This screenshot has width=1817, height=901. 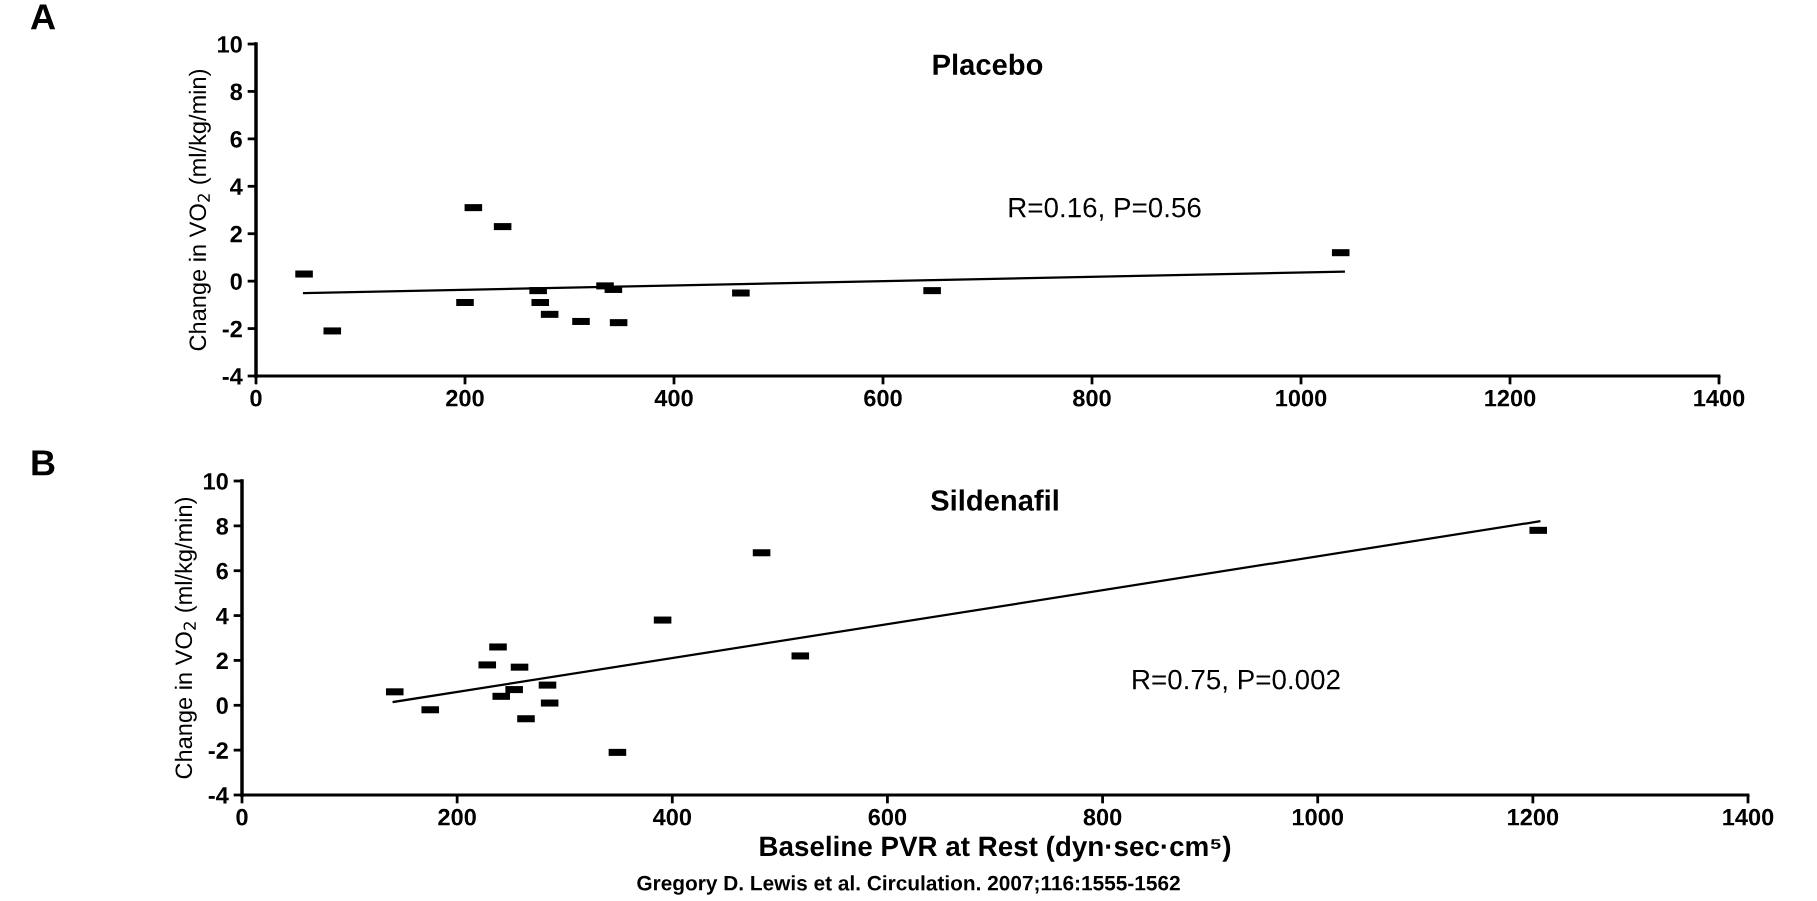 What do you see at coordinates (908, 885) in the screenshot?
I see `text: Gregory D. Lewis et al. Circulation. 2007;116:1555-1562` at bounding box center [908, 885].